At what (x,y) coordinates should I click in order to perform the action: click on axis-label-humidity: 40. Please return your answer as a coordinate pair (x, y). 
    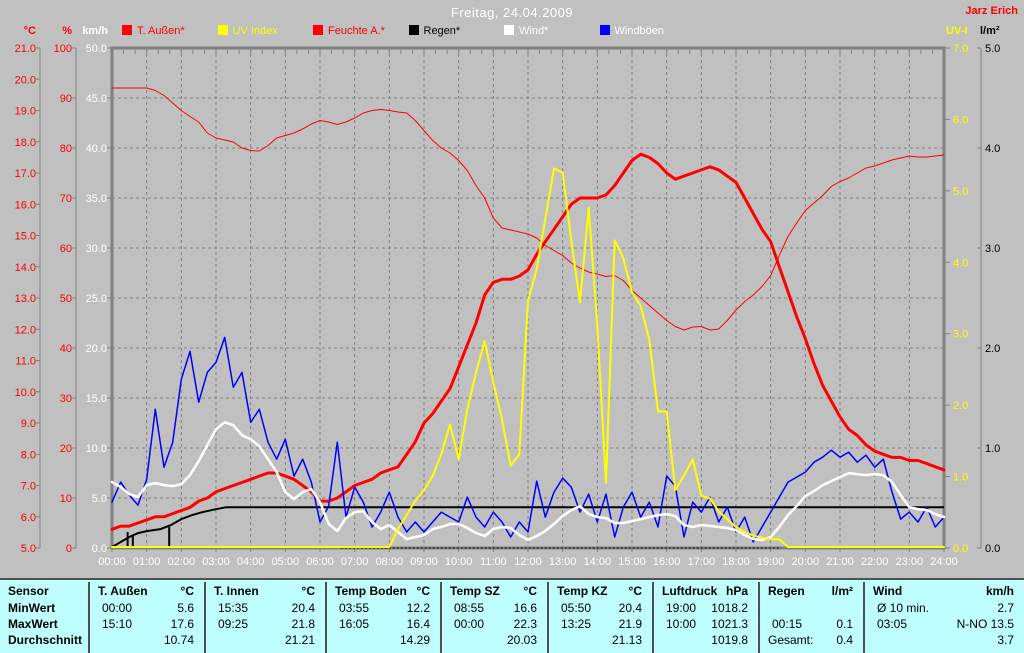
    Looking at the image, I should click on (66, 349).